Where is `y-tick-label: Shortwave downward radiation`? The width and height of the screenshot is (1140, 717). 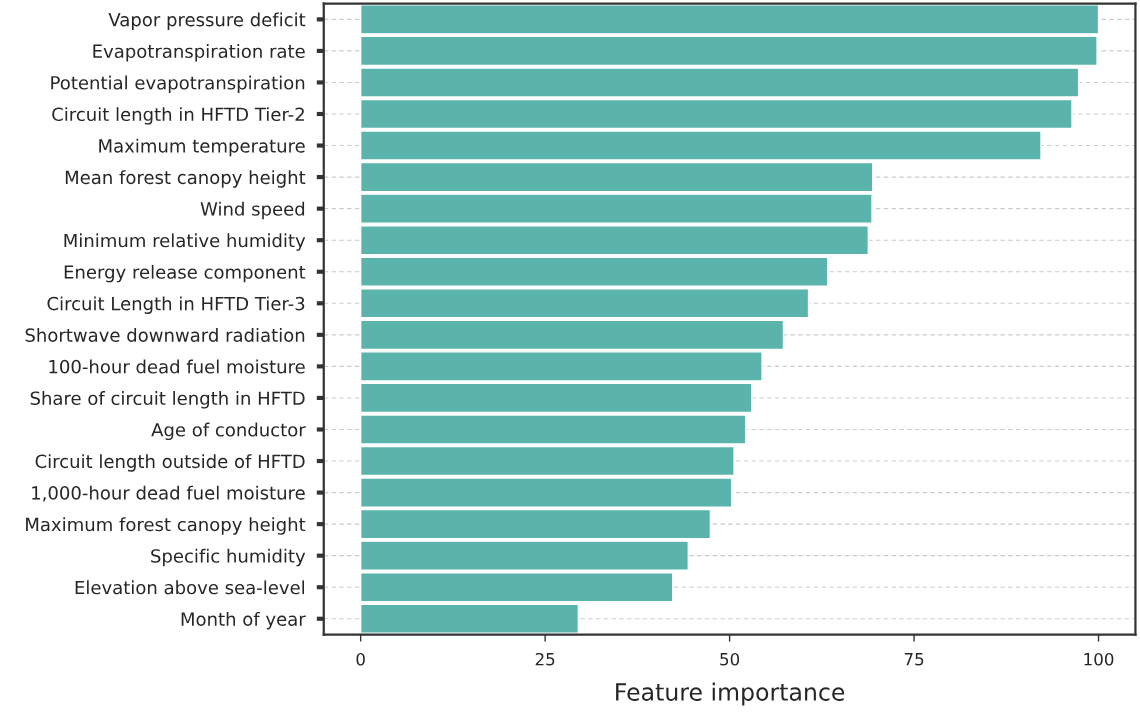 y-tick-label: Shortwave downward radiation is located at coordinates (165, 334).